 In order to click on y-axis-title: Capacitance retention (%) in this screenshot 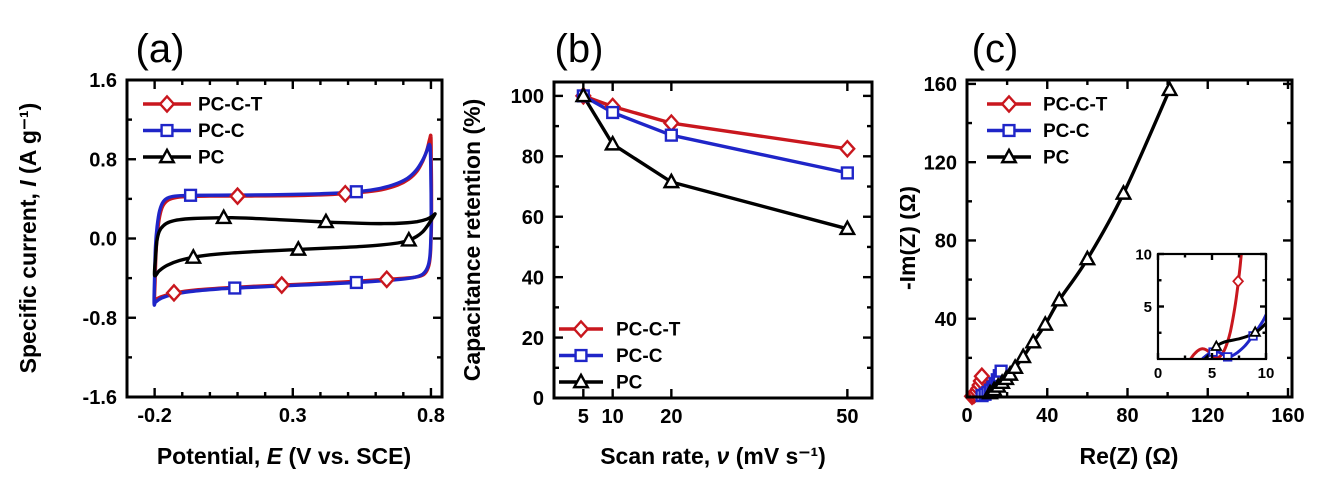, I will do `click(472, 240)`.